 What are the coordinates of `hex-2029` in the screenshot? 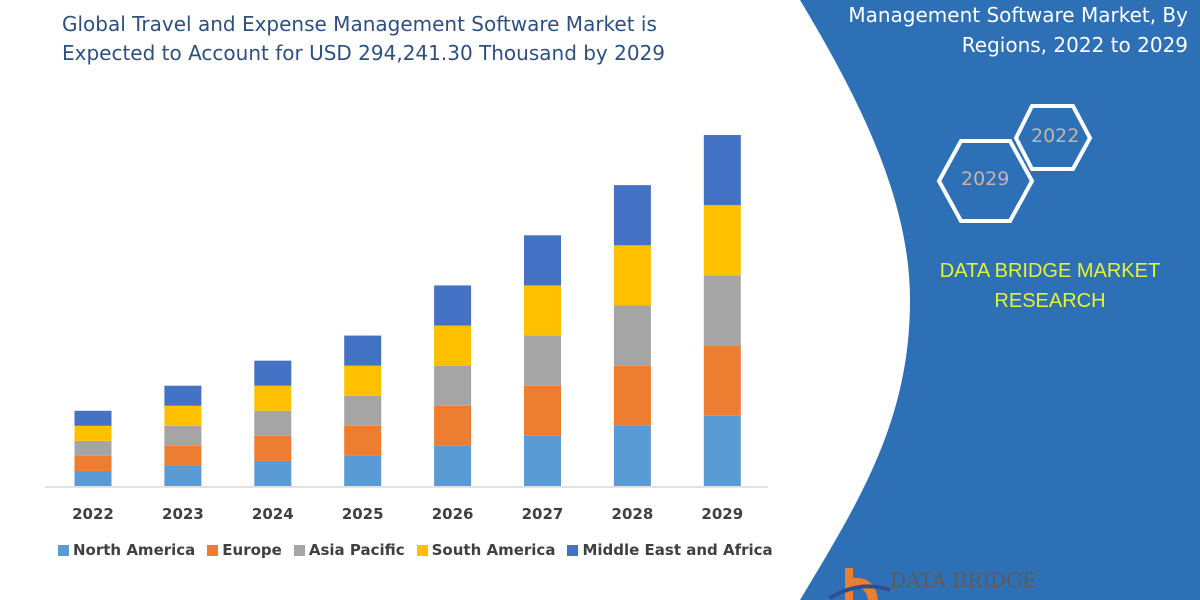 It's located at (985, 181).